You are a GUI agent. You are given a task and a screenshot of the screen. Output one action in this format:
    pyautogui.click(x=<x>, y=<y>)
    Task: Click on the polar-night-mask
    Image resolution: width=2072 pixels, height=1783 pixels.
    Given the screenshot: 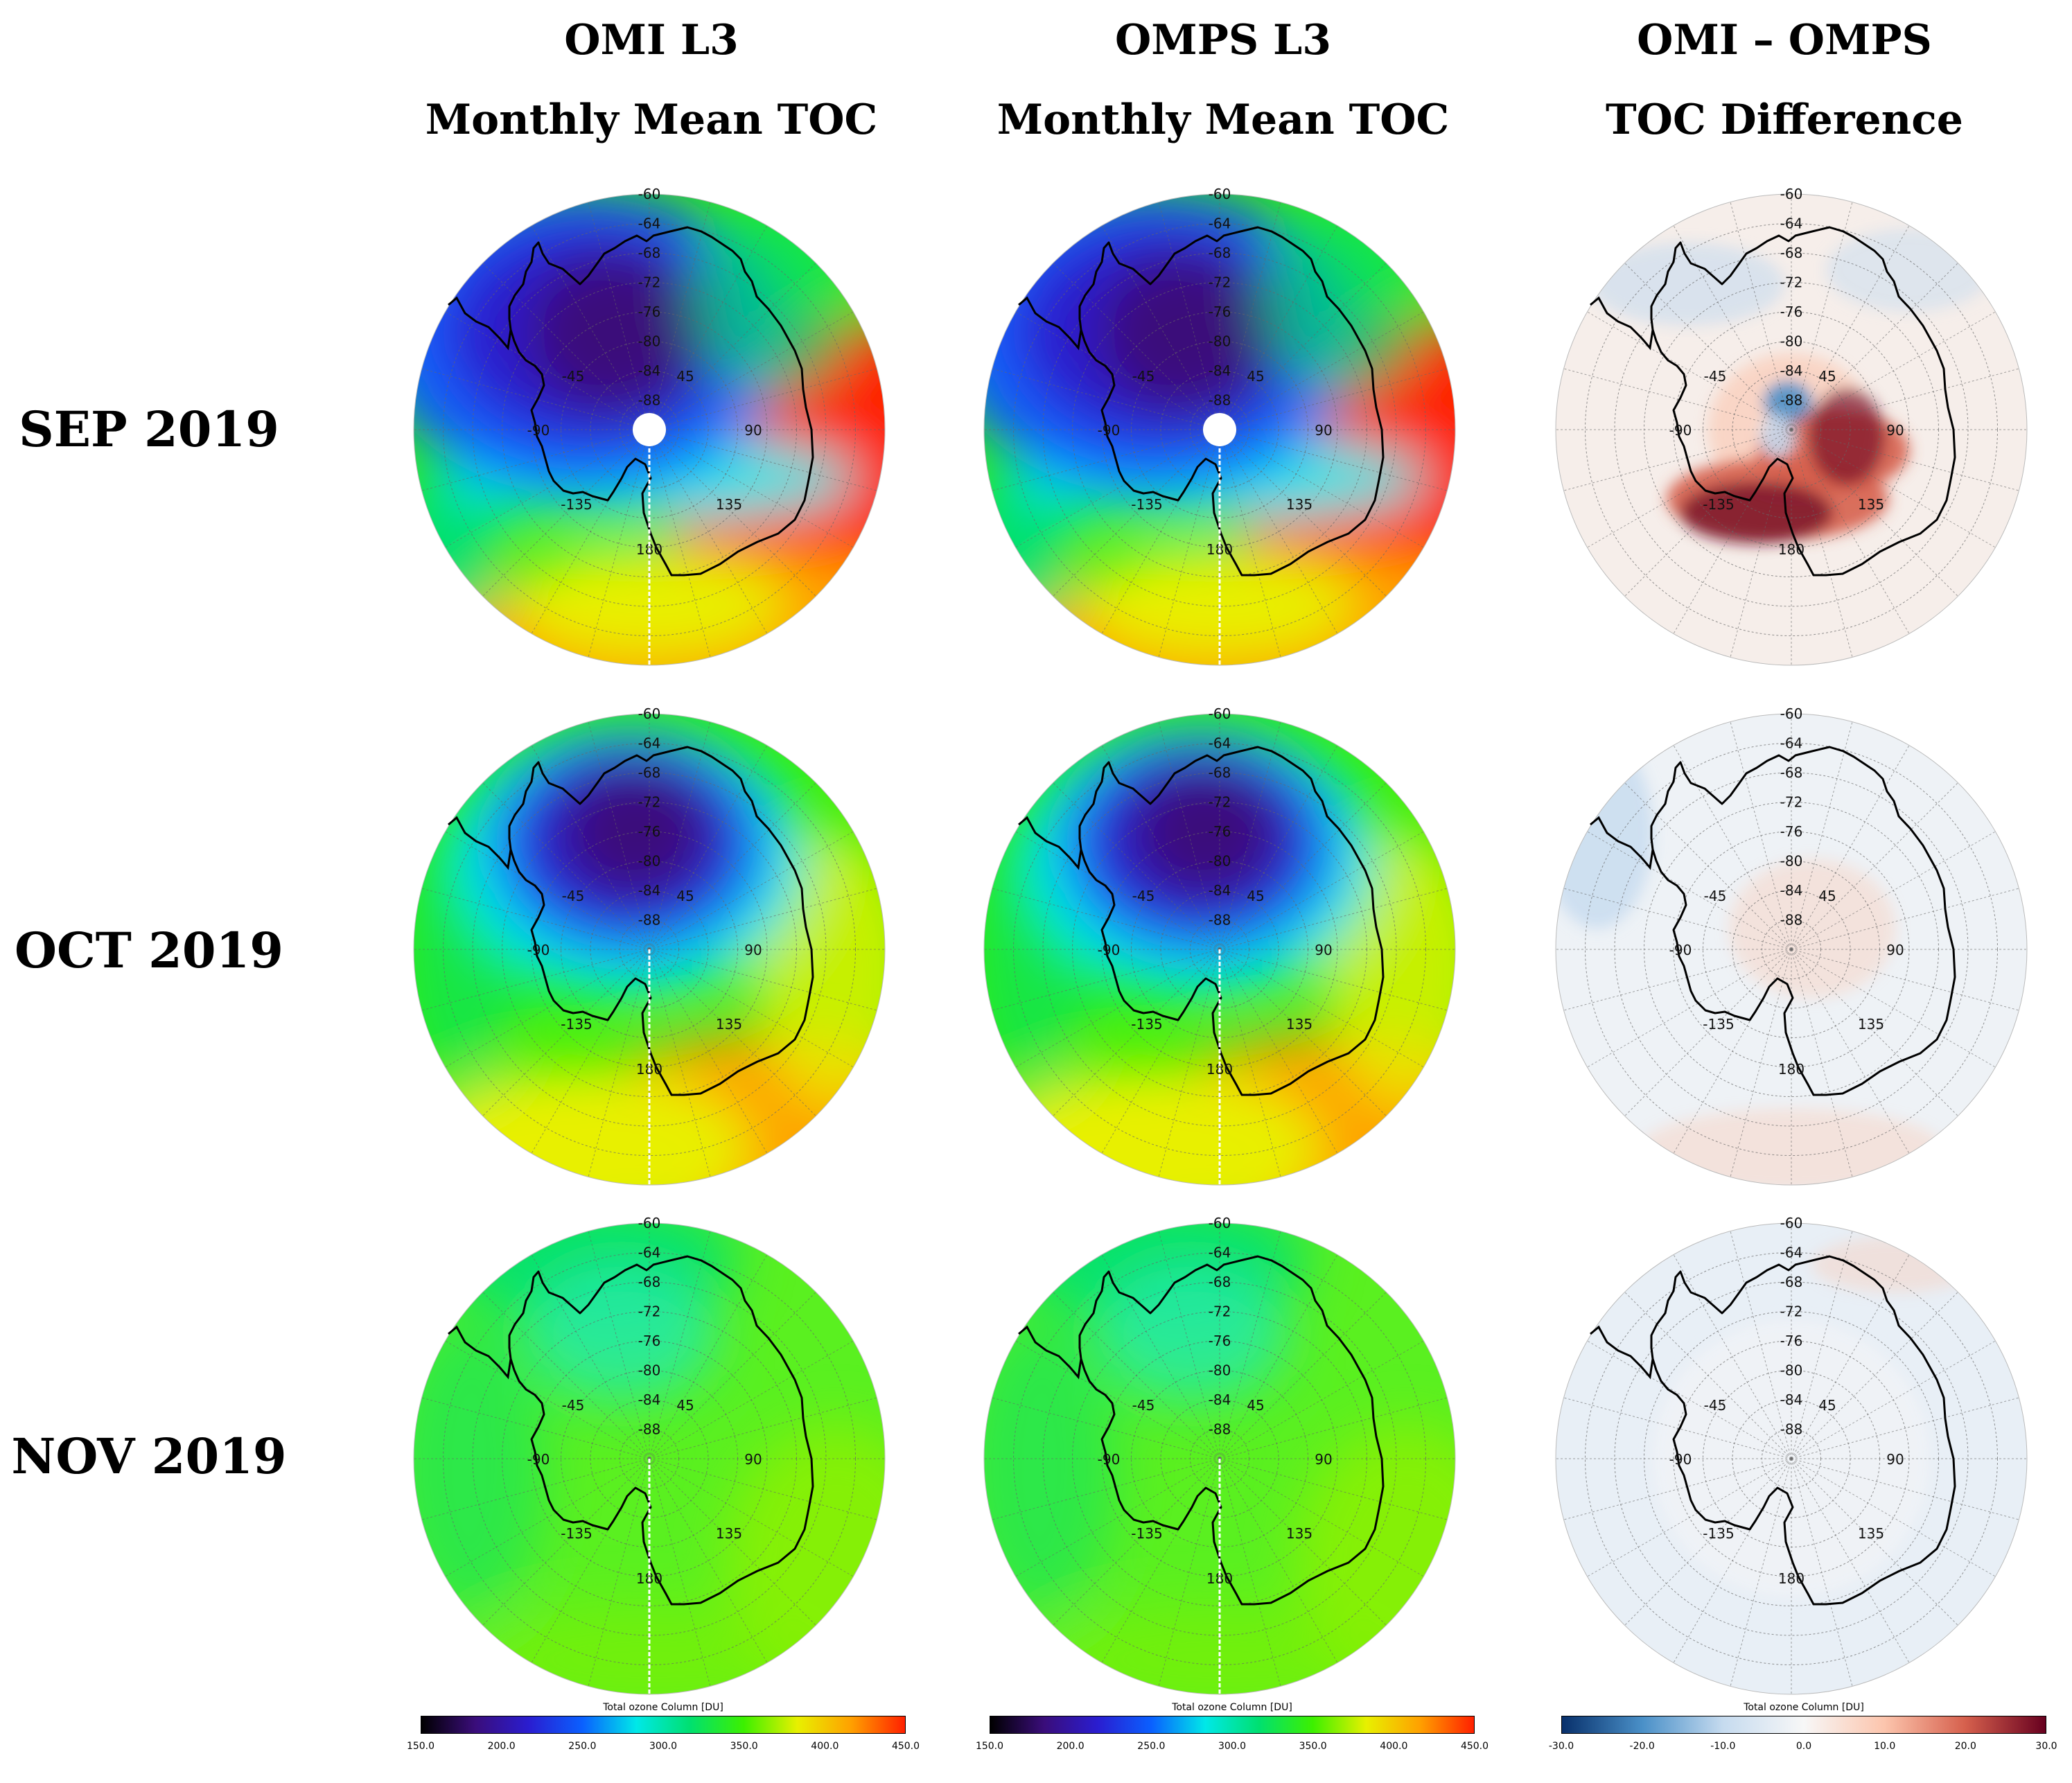 What is the action you would take?
    pyautogui.click(x=1219, y=429)
    